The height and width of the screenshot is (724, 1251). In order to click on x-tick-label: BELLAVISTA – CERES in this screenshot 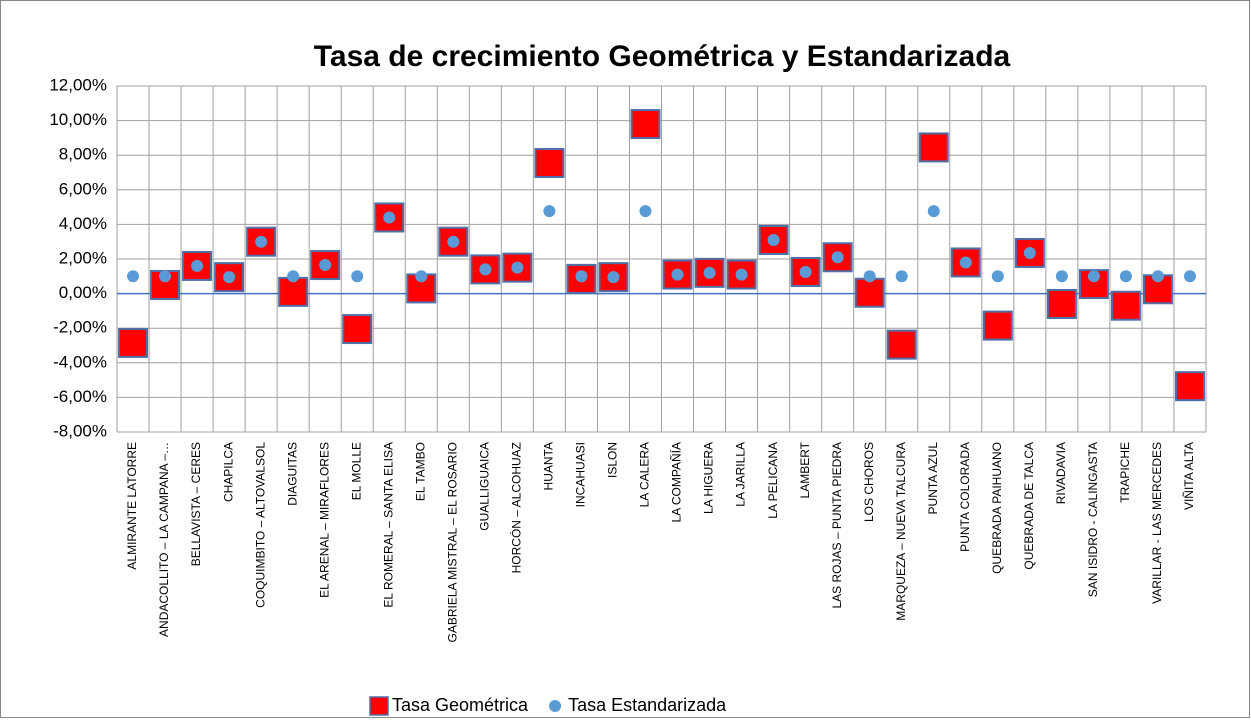, I will do `click(196, 504)`.